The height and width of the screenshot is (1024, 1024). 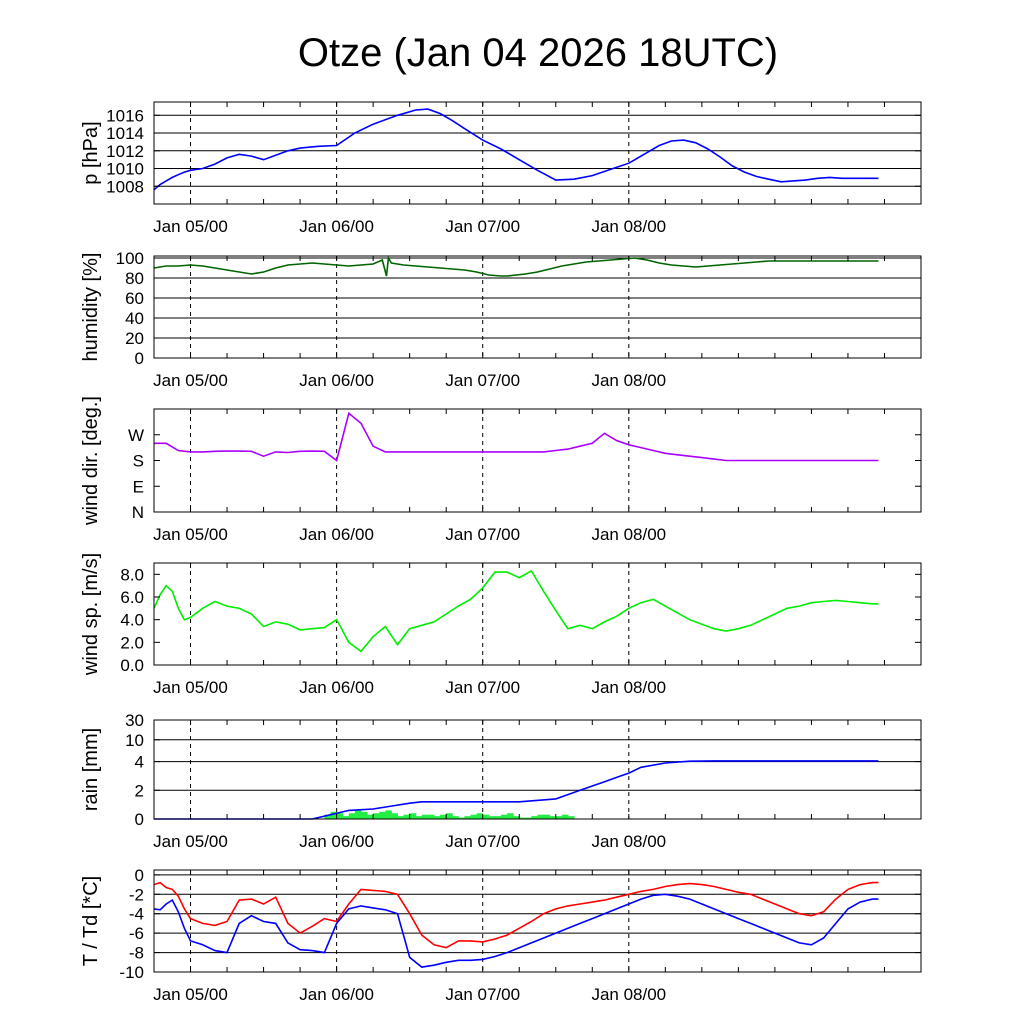 What do you see at coordinates (132, 620) in the screenshot?
I see `y-tick-label: 4.0` at bounding box center [132, 620].